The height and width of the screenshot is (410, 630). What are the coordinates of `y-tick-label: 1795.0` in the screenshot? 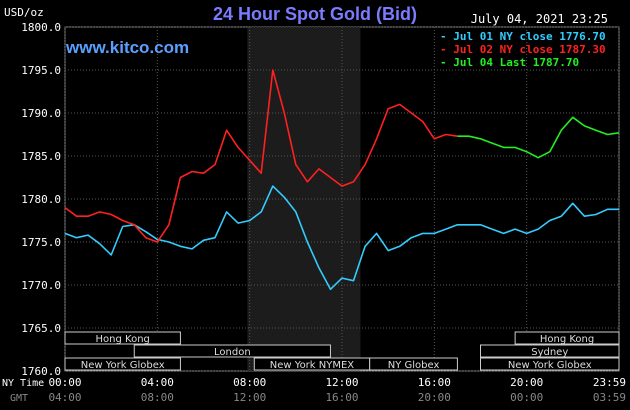 It's located at (41, 70).